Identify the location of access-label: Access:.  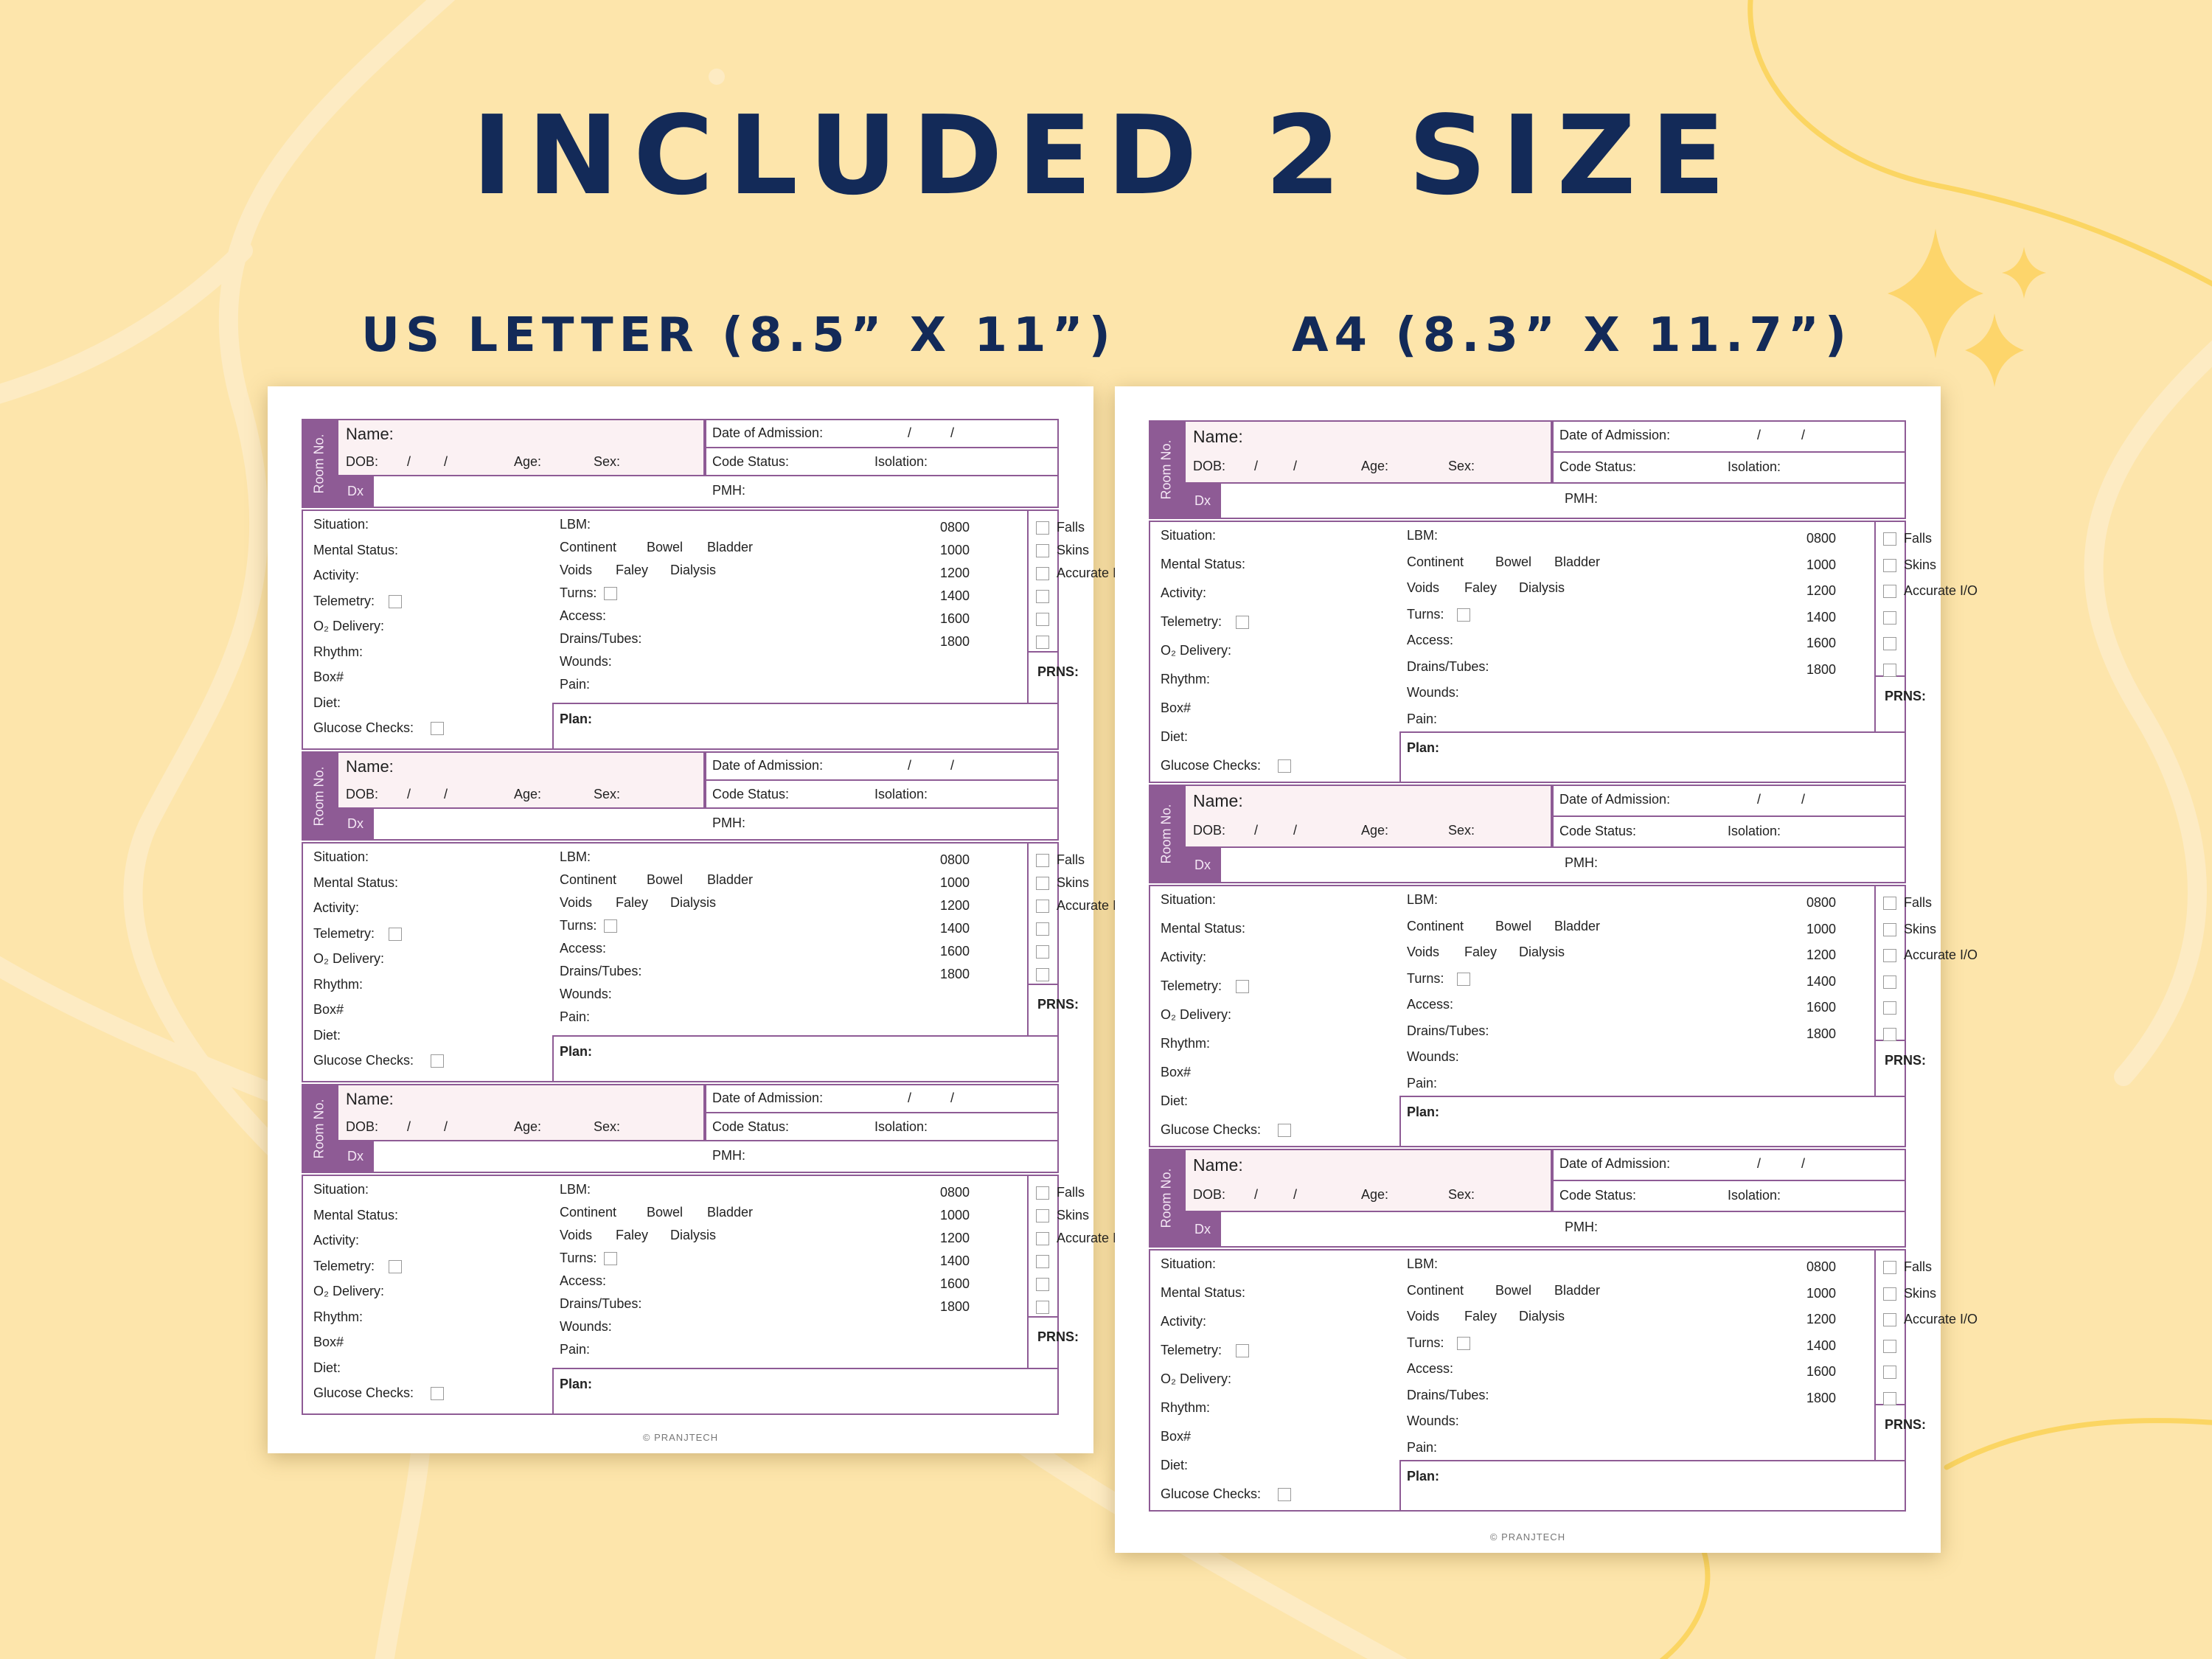
(583, 1280).